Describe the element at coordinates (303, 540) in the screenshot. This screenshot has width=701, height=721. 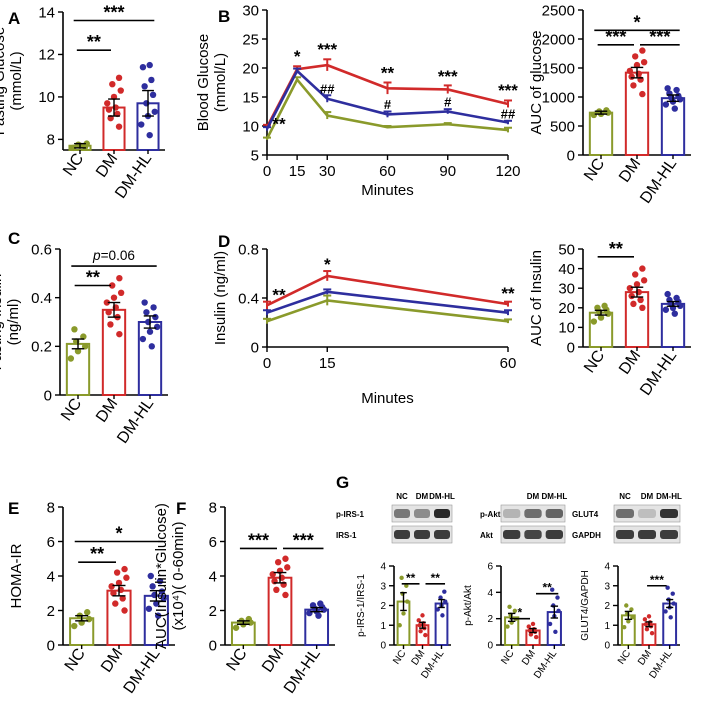
I see `panel-f-sig-label: ***` at that location.